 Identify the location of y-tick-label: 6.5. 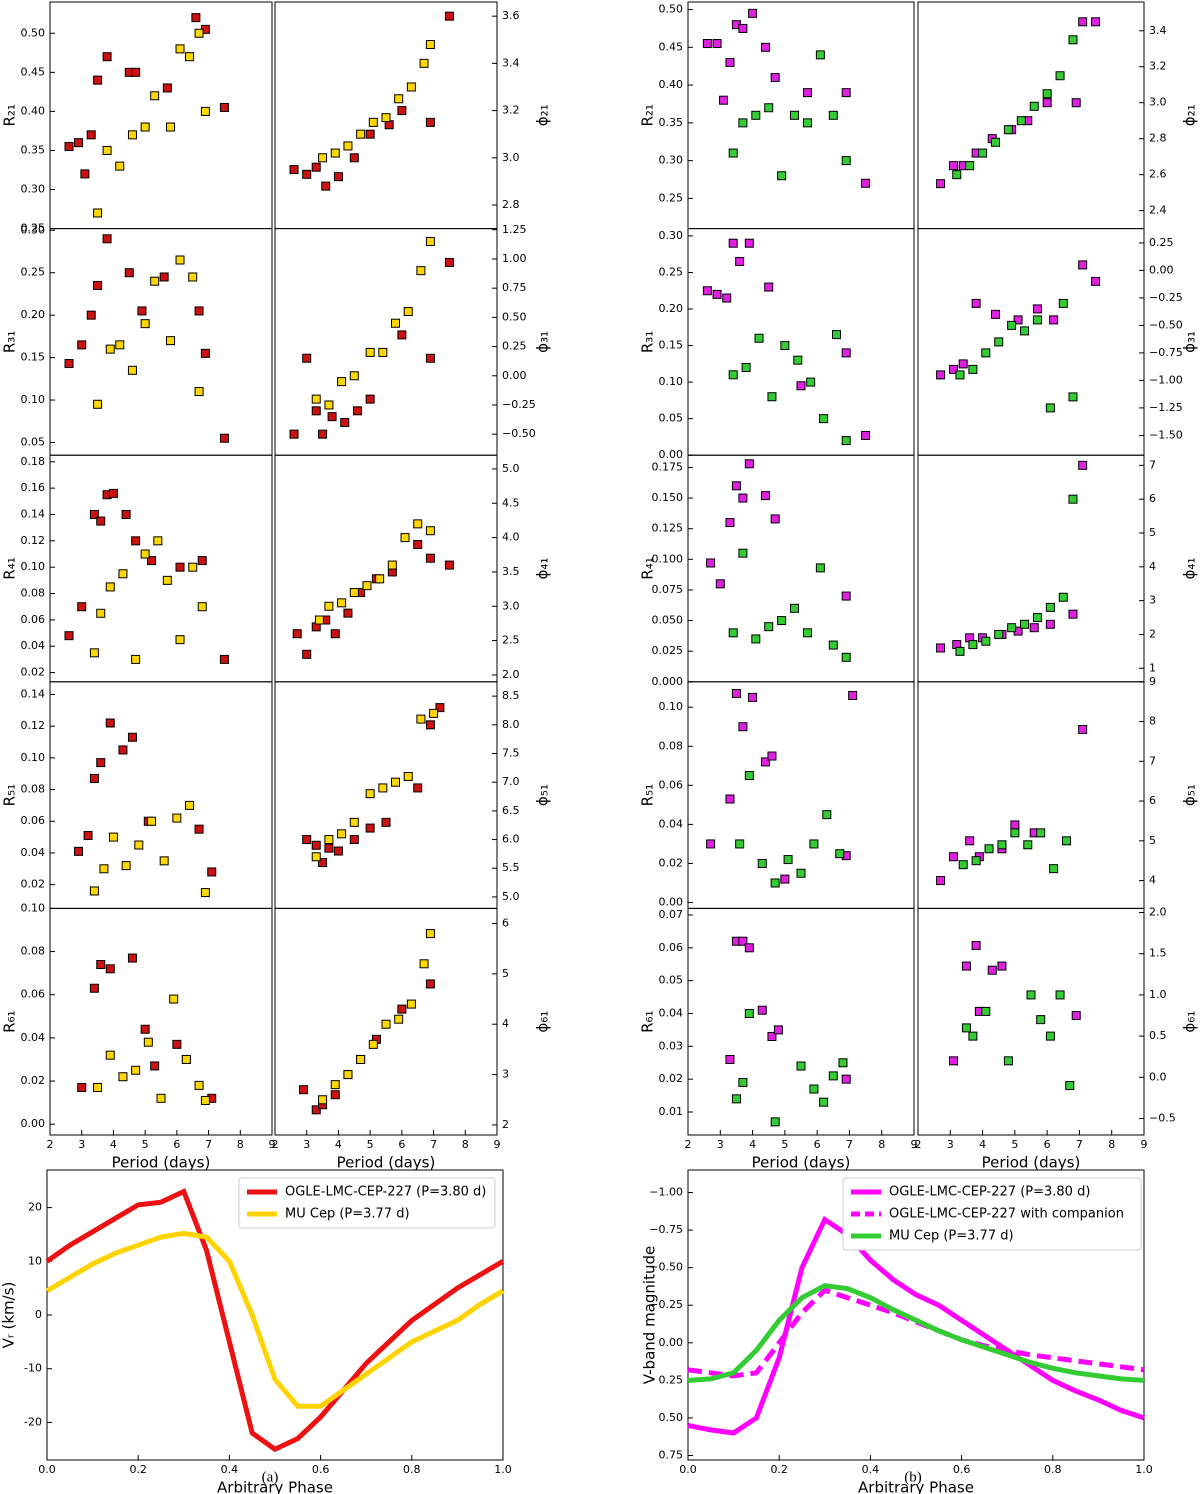
(511, 810).